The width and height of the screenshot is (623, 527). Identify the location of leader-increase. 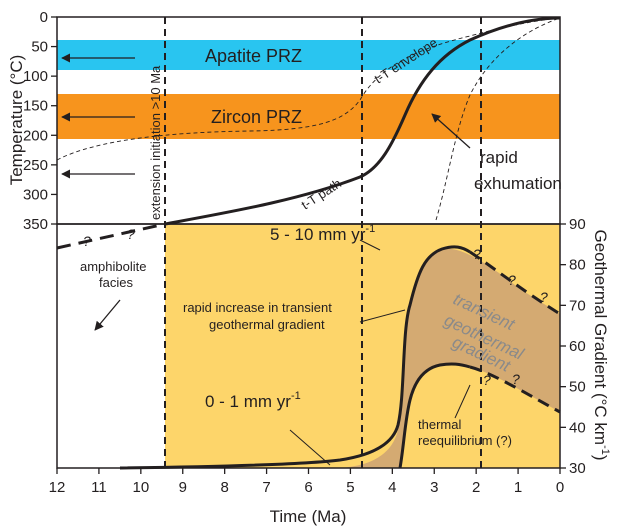
(382, 316).